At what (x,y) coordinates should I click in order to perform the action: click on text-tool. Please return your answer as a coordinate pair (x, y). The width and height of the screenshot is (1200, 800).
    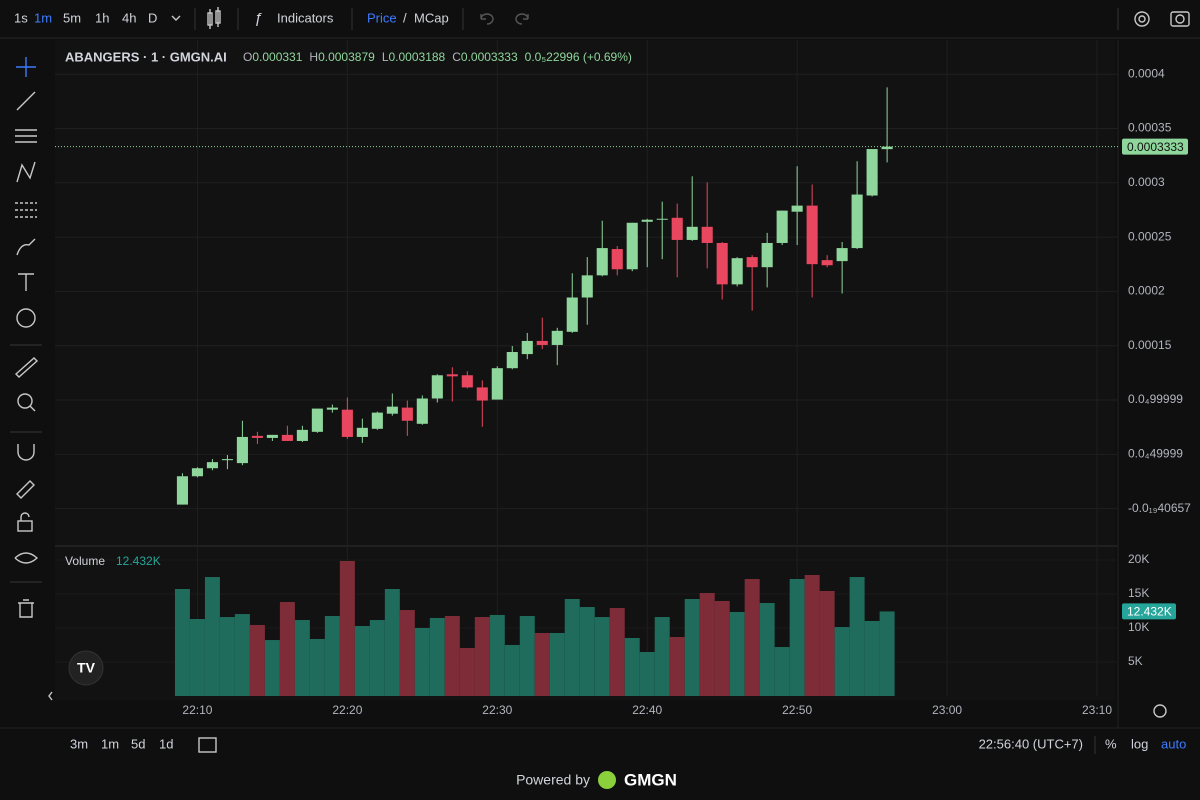
    Looking at the image, I should click on (26, 282).